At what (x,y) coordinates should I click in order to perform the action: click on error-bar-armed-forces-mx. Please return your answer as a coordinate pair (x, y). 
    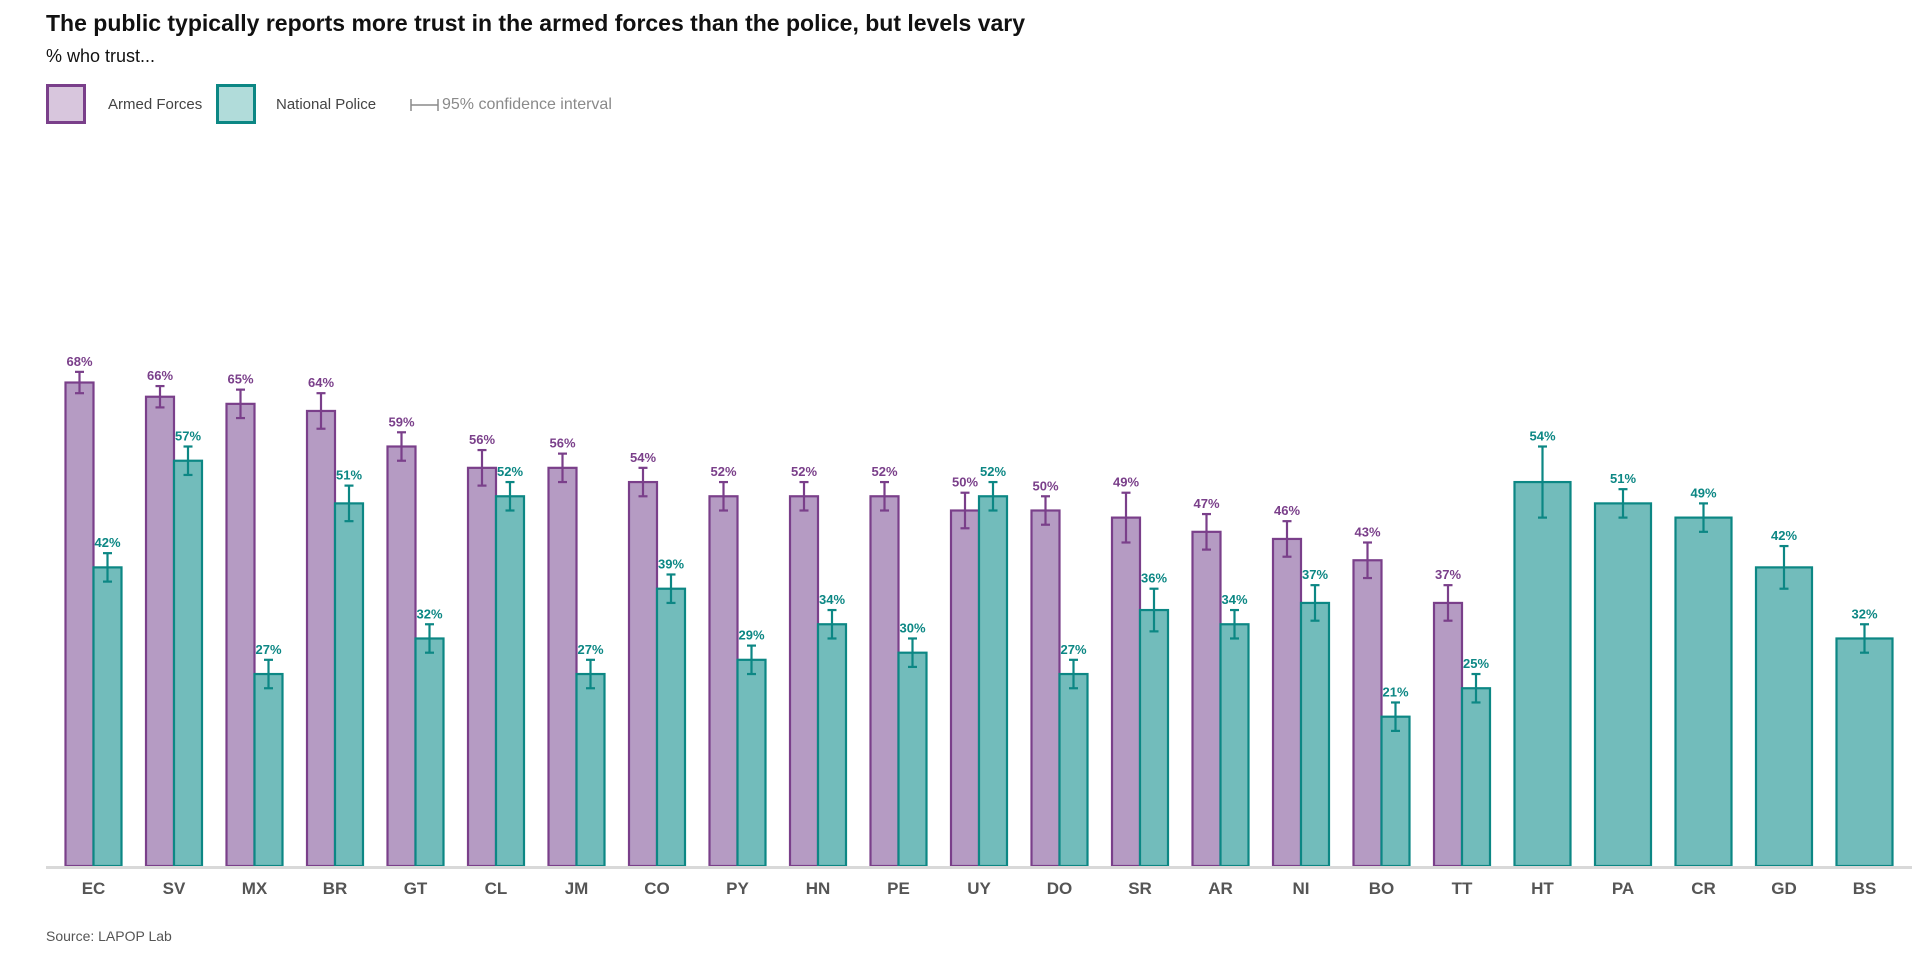
    Looking at the image, I should click on (240, 404).